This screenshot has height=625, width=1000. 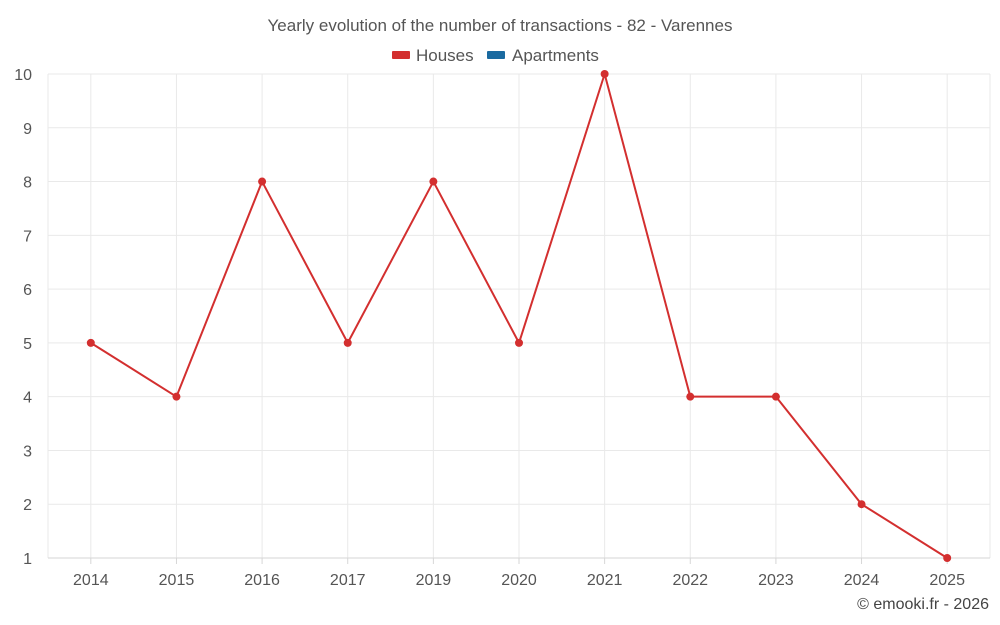 What do you see at coordinates (690, 396) in the screenshot?
I see `data-point-2022` at bounding box center [690, 396].